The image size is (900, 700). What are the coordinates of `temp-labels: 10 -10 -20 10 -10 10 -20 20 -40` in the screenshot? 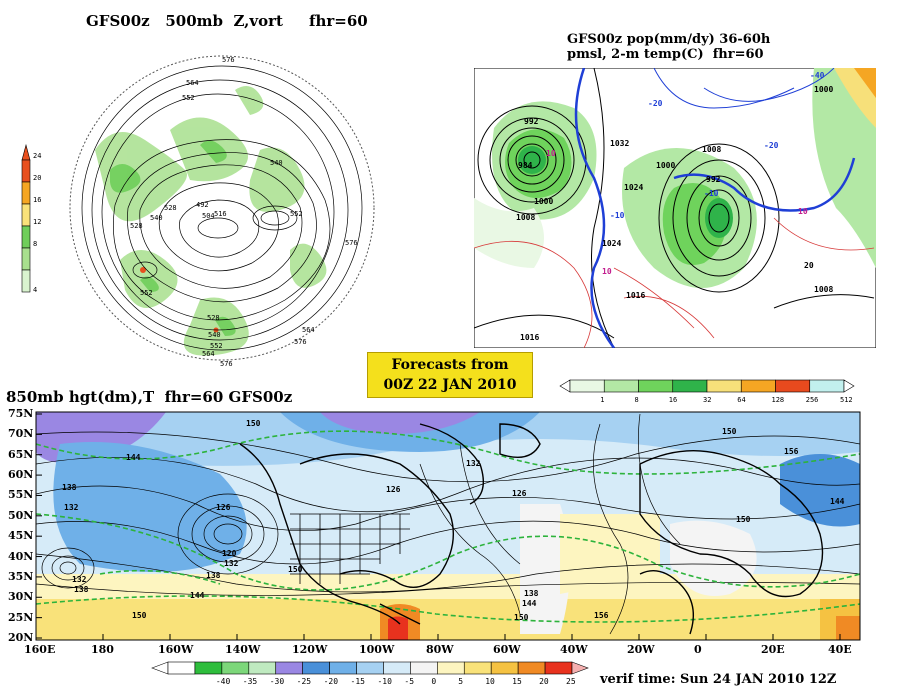 It's located at (685, 173).